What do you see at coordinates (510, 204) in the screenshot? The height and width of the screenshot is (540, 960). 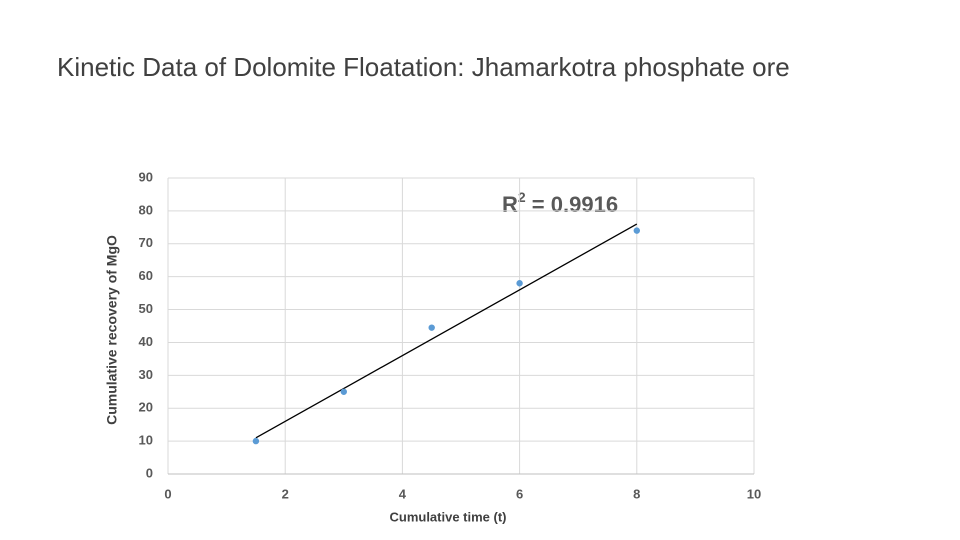 I see `annotation-part: R` at bounding box center [510, 204].